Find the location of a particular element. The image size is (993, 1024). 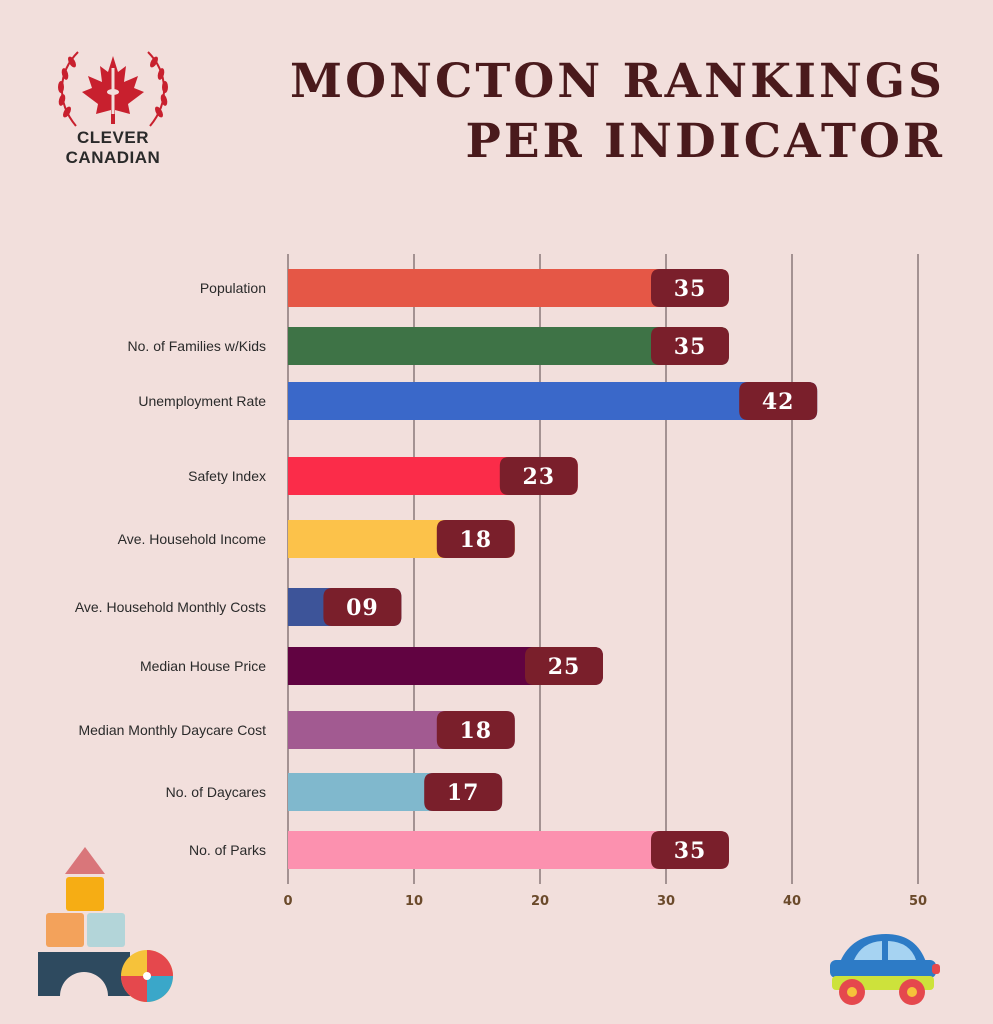

data-label: 42 is located at coordinates (778, 402).